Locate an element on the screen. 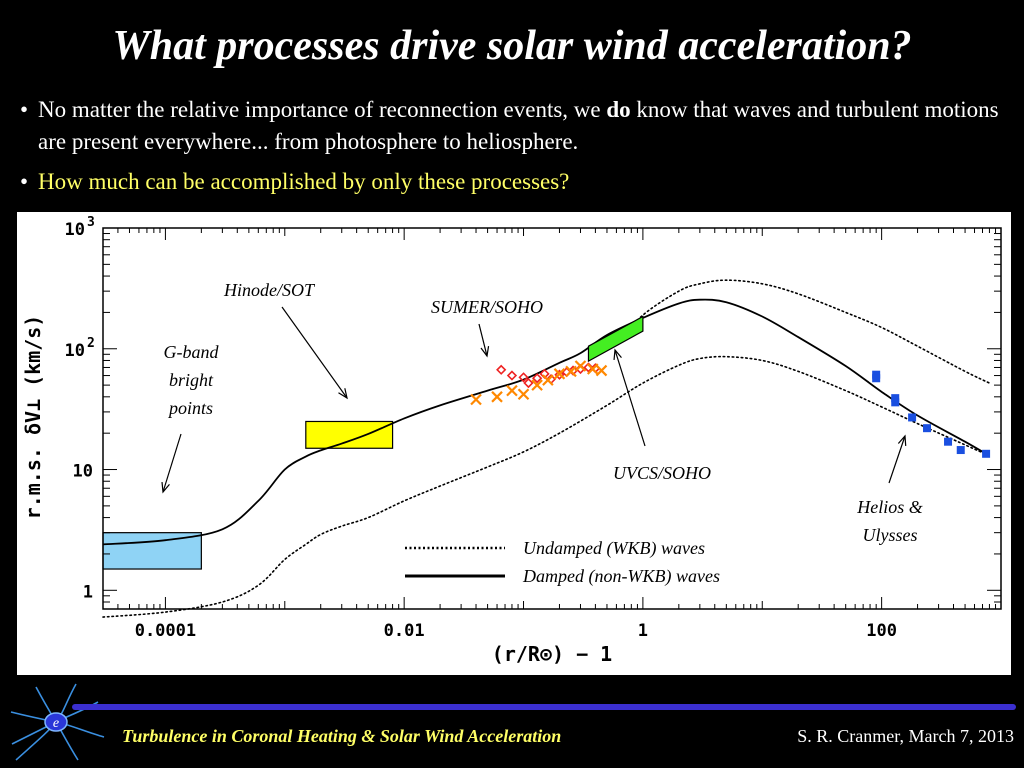 The height and width of the screenshot is (768, 1024). footer-divider is located at coordinates (544, 707).